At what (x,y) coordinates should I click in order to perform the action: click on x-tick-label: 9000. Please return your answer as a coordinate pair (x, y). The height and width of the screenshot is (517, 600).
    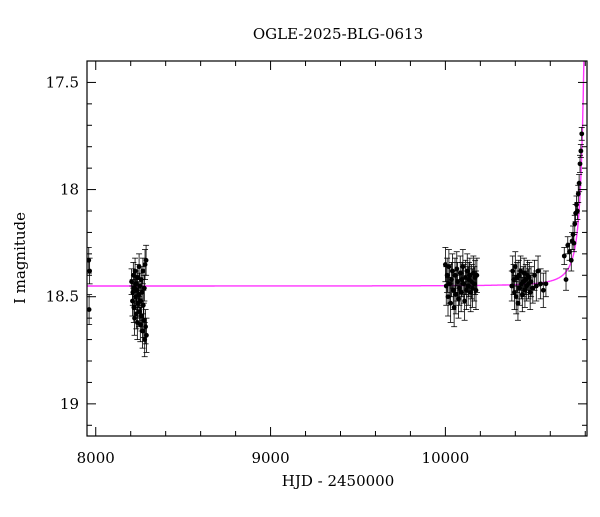
    Looking at the image, I should click on (270, 458).